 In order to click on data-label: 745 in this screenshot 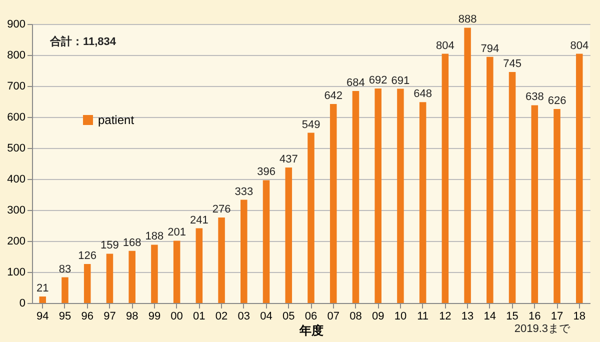, I will do `click(512, 64)`.